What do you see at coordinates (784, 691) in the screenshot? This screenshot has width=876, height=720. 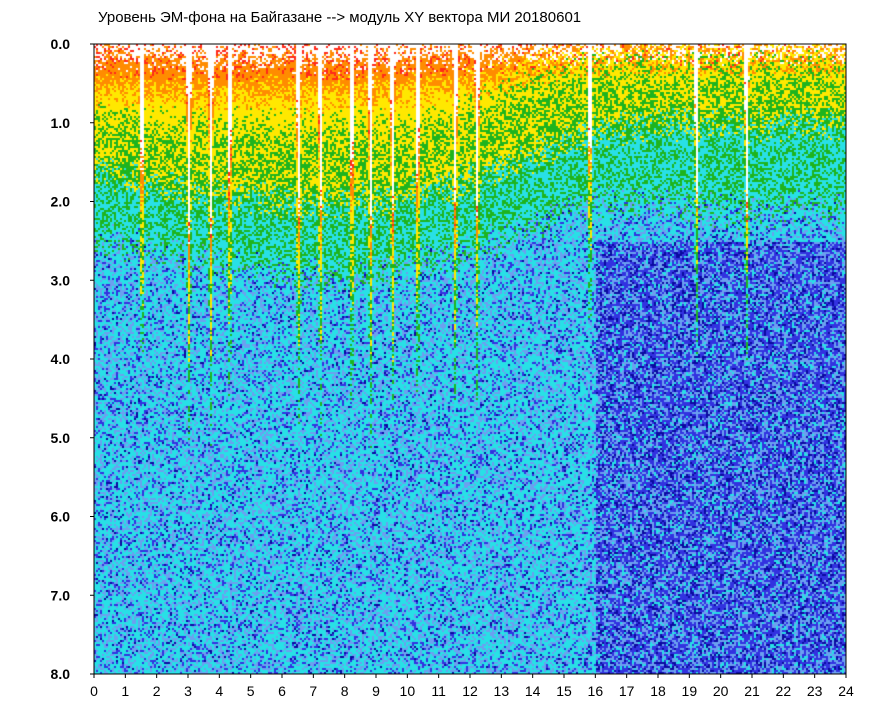 I see `x-tick-label: 22` at bounding box center [784, 691].